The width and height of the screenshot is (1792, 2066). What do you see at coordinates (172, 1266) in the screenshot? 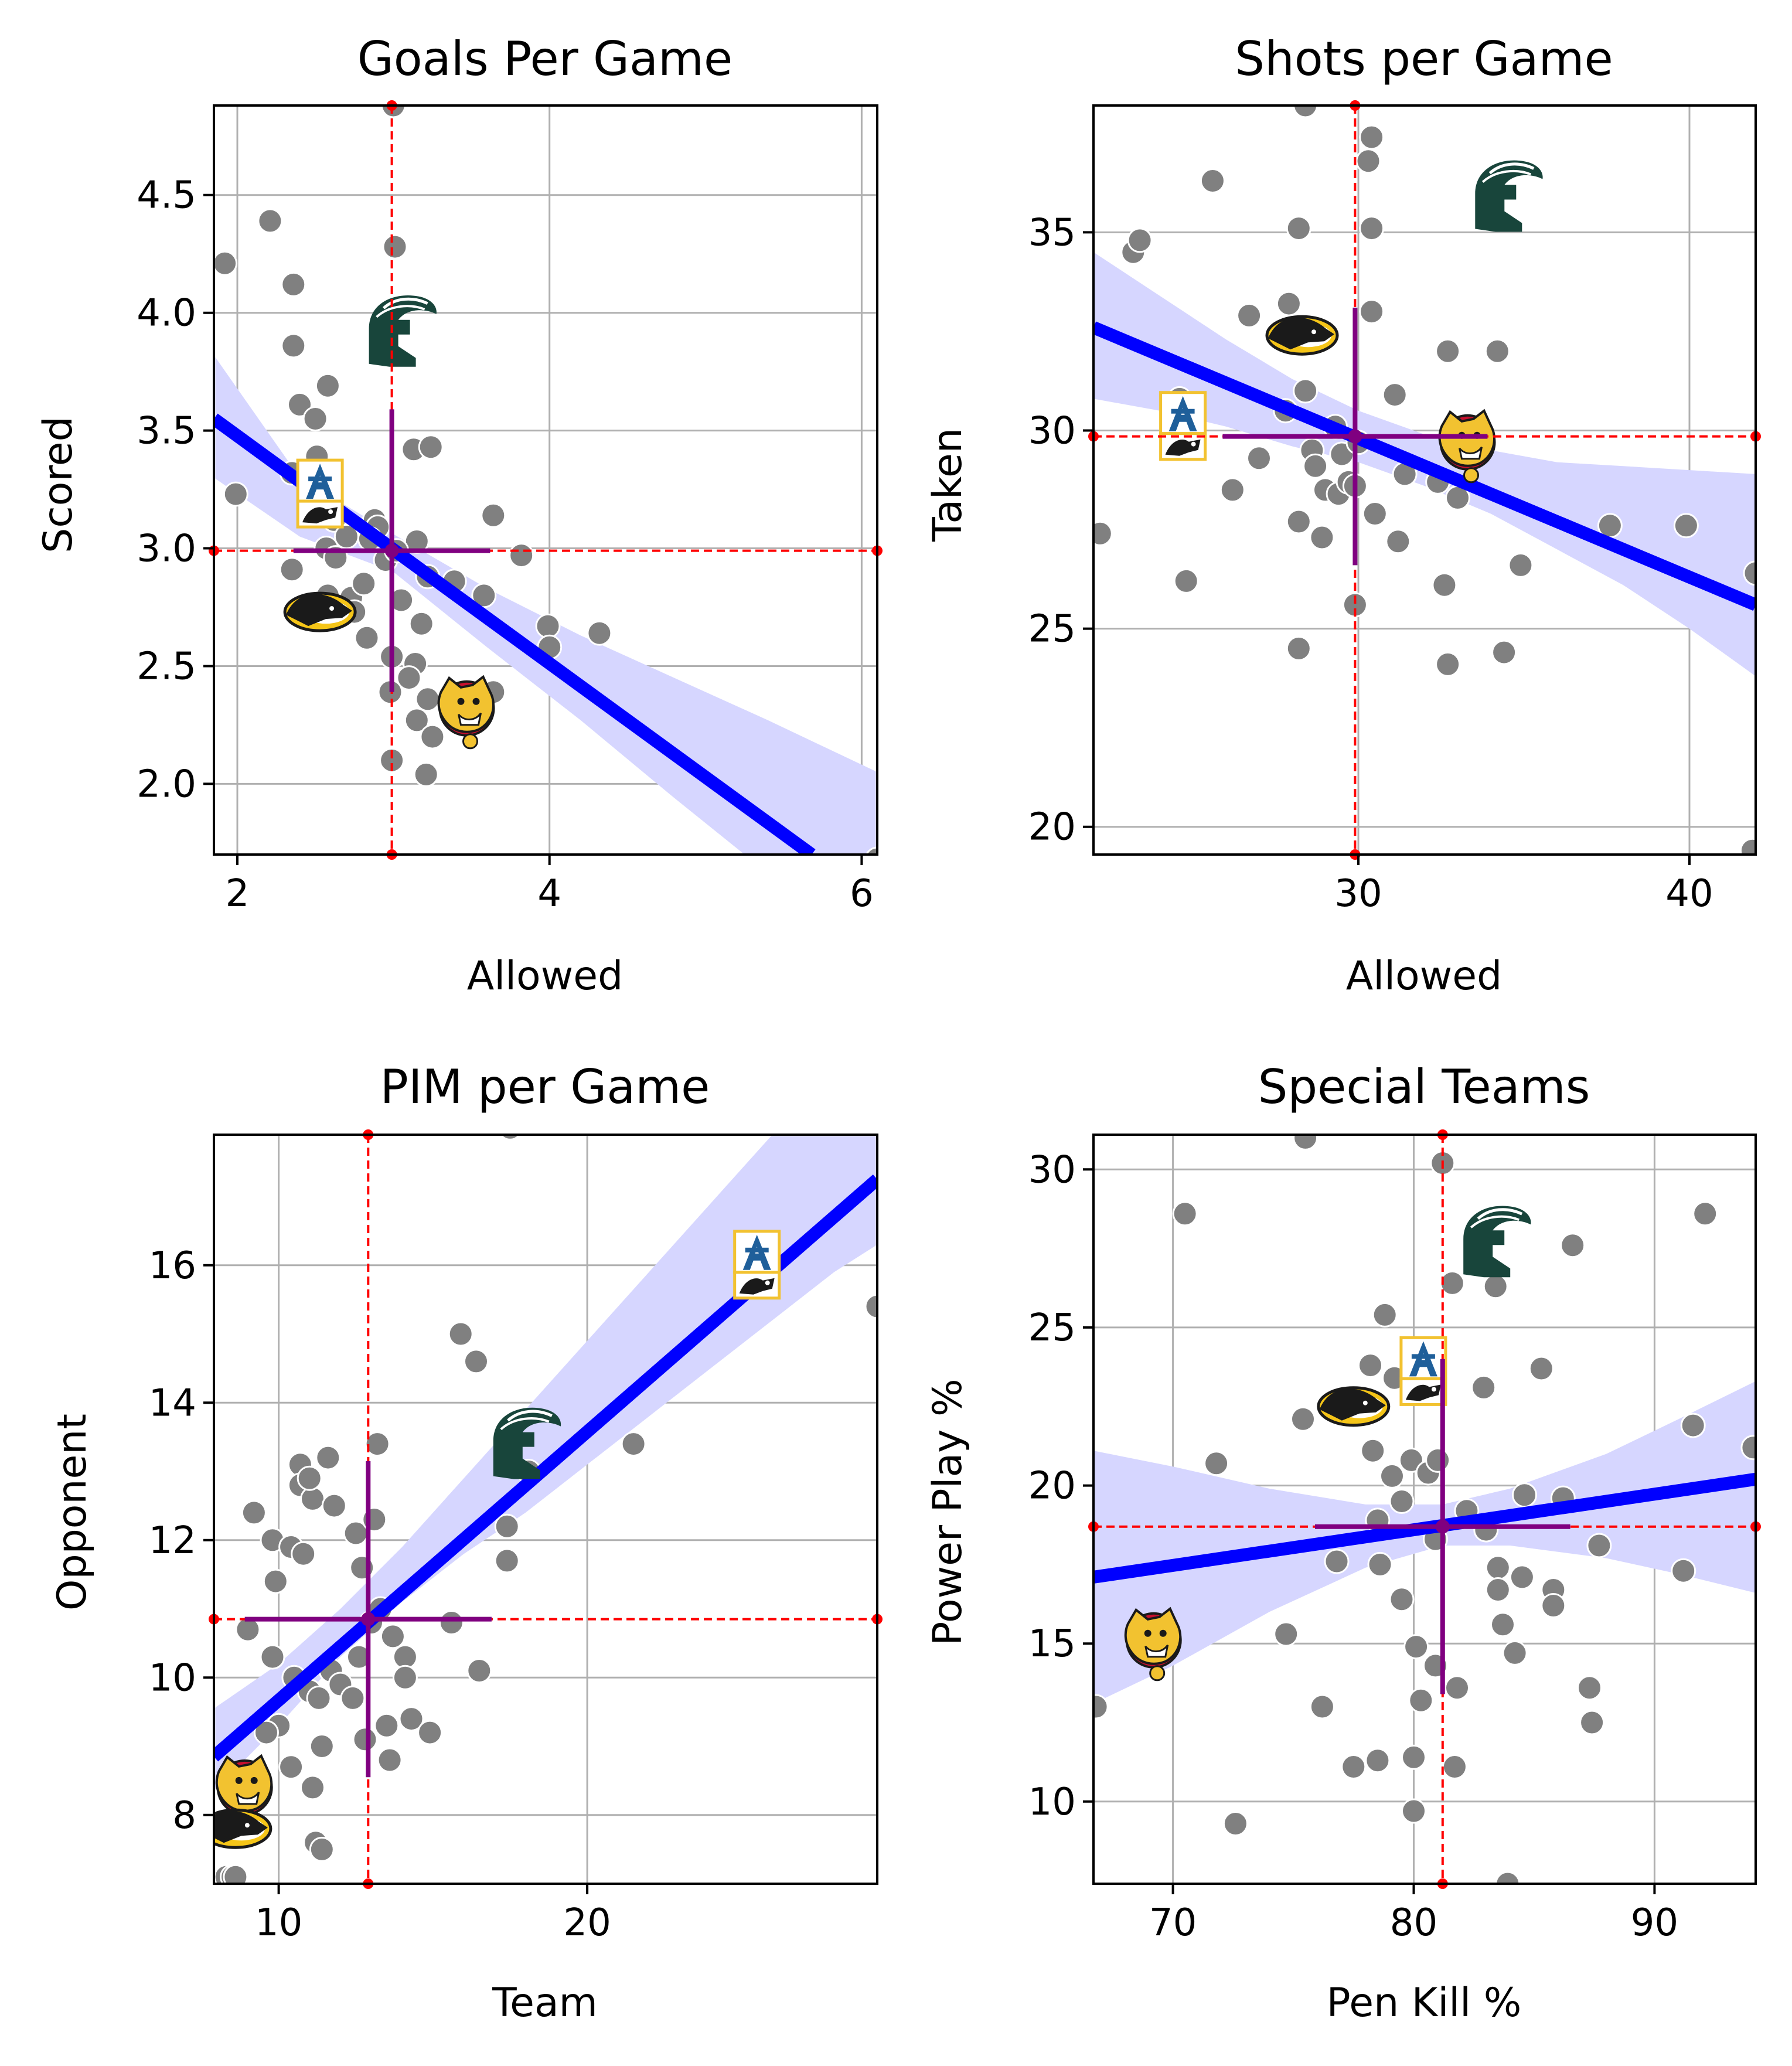
I see `y-tick-label: 16` at bounding box center [172, 1266].